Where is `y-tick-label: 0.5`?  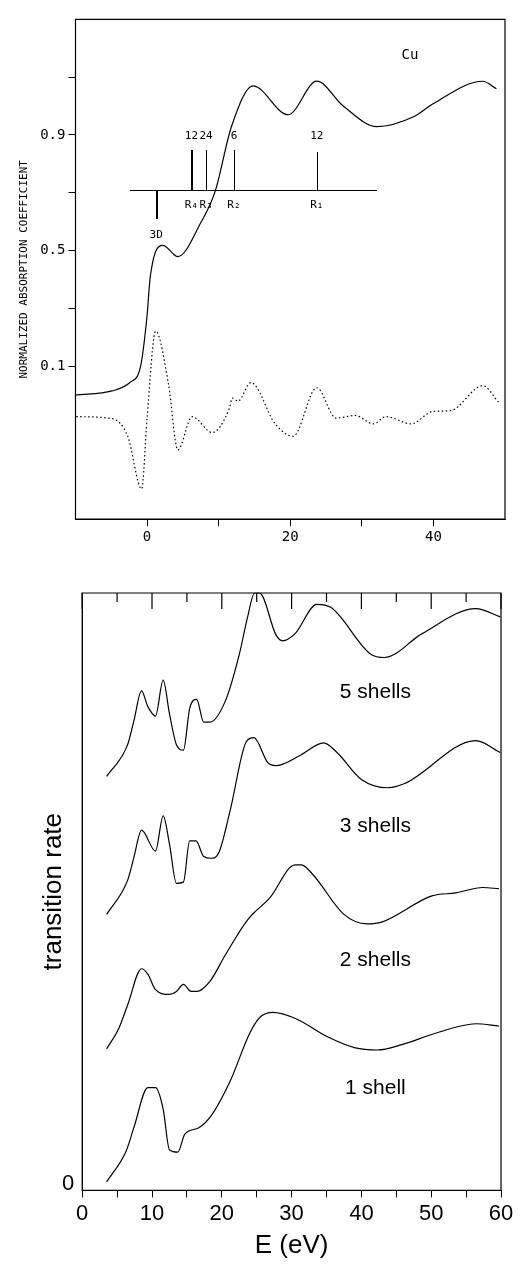 y-tick-label: 0.5 is located at coordinates (53, 249).